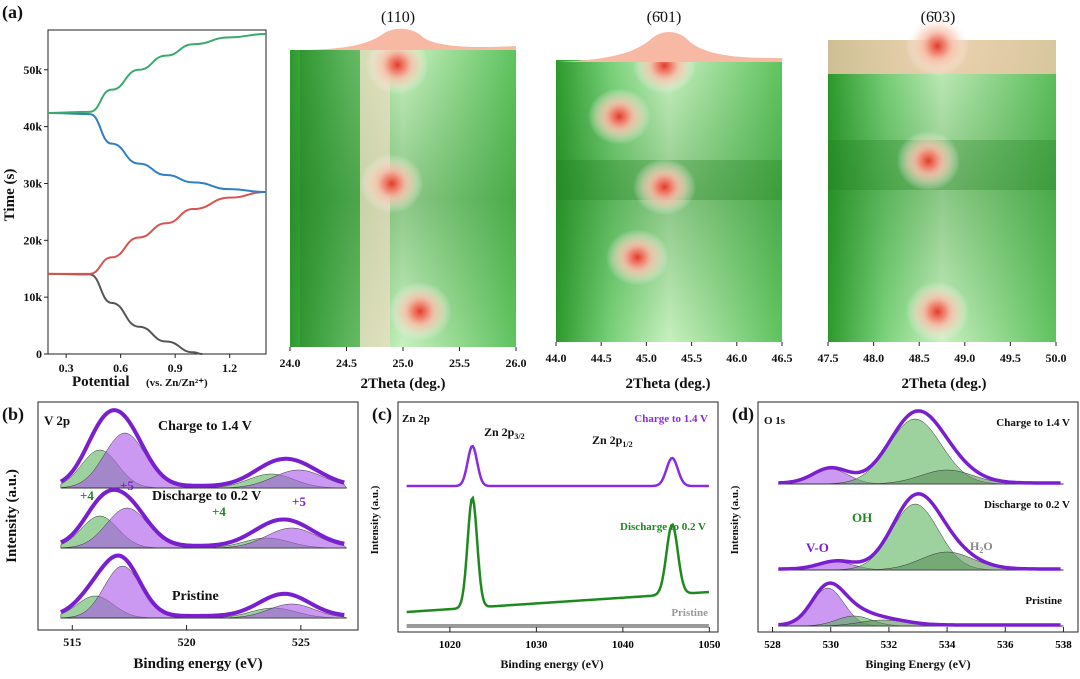 This screenshot has height=679, width=1080. What do you see at coordinates (782, 358) in the screenshot?
I see `x-tick-label: 46.5` at bounding box center [782, 358].